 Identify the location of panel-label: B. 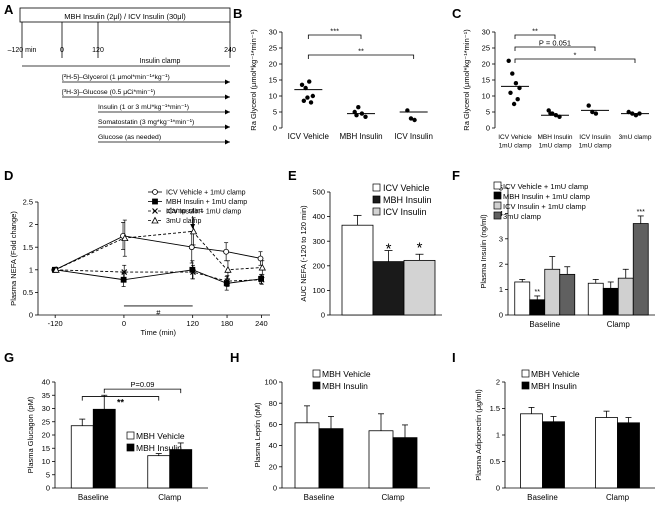
(237, 13).